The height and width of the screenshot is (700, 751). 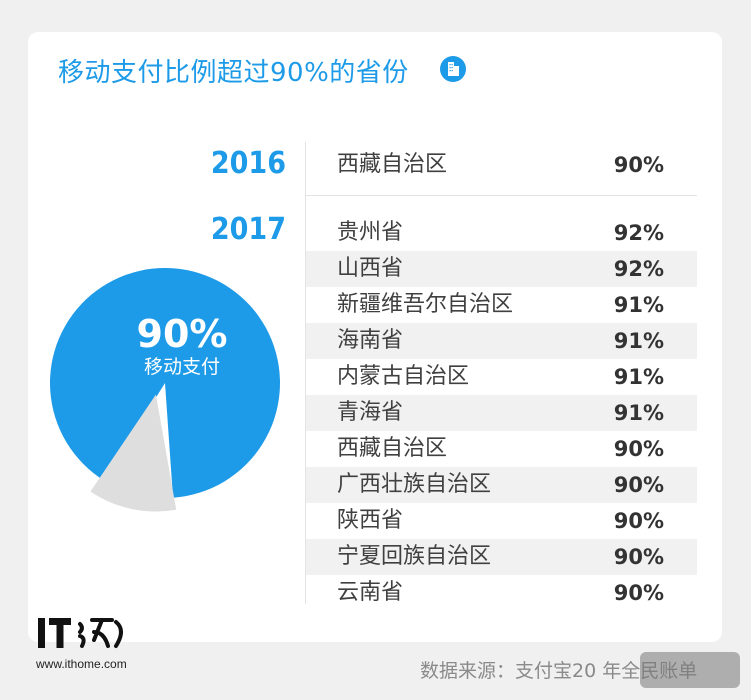 I want to click on table-divider-horizontal, so click(x=501, y=195).